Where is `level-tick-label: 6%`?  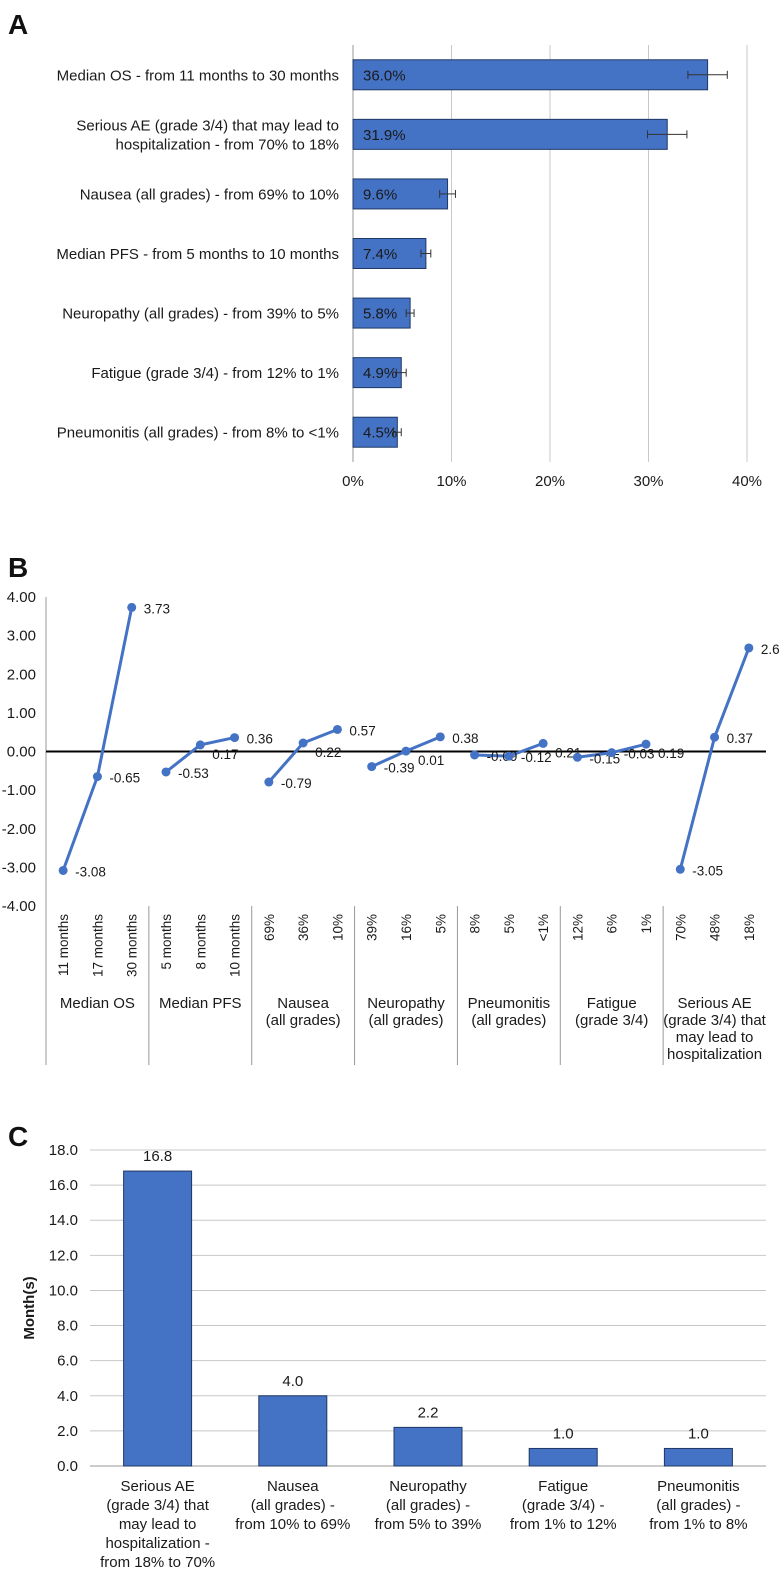 level-tick-label: 6% is located at coordinates (612, 924).